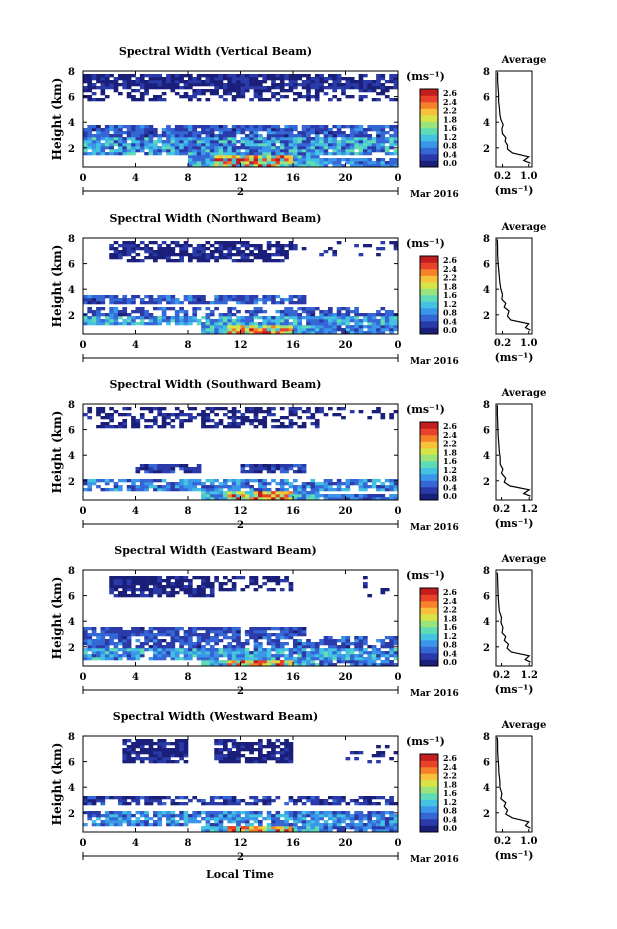 This screenshot has height=929, width=617. I want to click on x-tick-label: 8, so click(188, 843).